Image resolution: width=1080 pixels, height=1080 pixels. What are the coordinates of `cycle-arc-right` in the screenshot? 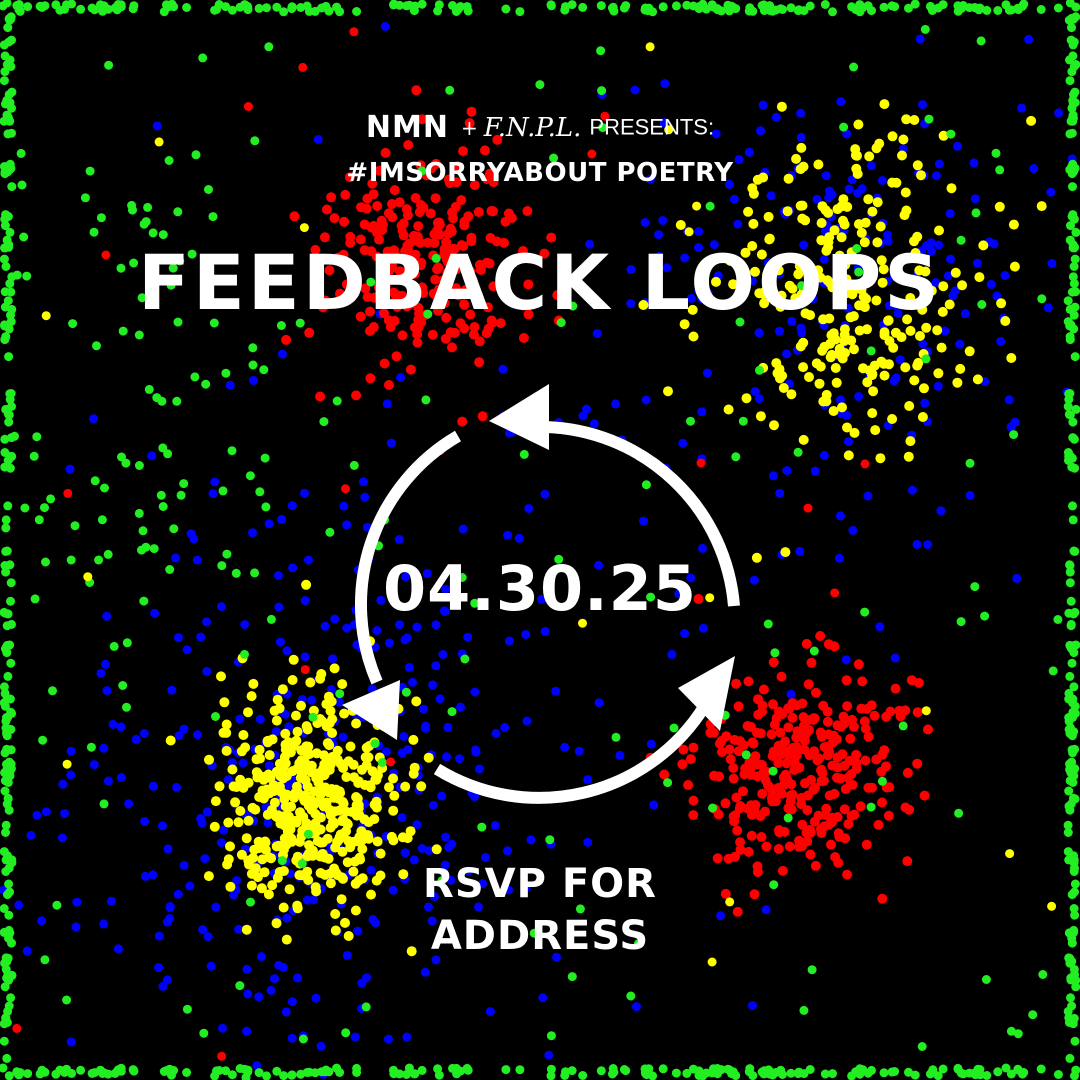 It's located at (571, 753).